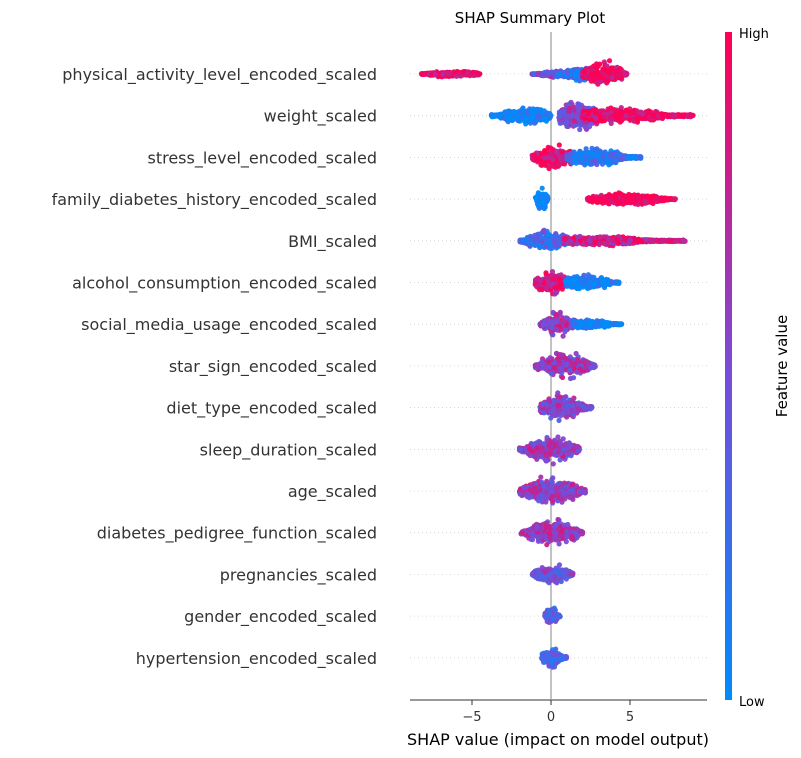 The width and height of the screenshot is (801, 758). I want to click on chart-title: SHAP Summary Plot, so click(530, 18).